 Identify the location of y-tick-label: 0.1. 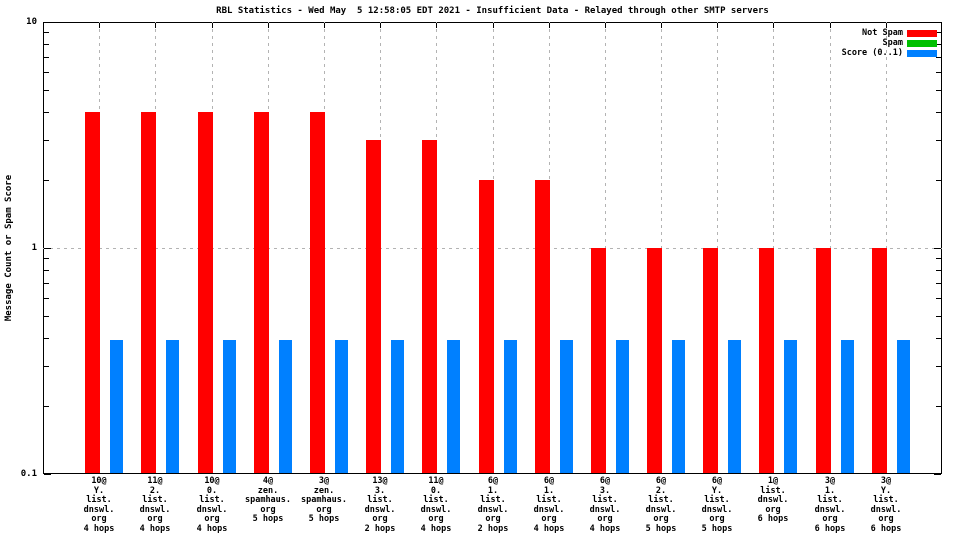
(28, 474).